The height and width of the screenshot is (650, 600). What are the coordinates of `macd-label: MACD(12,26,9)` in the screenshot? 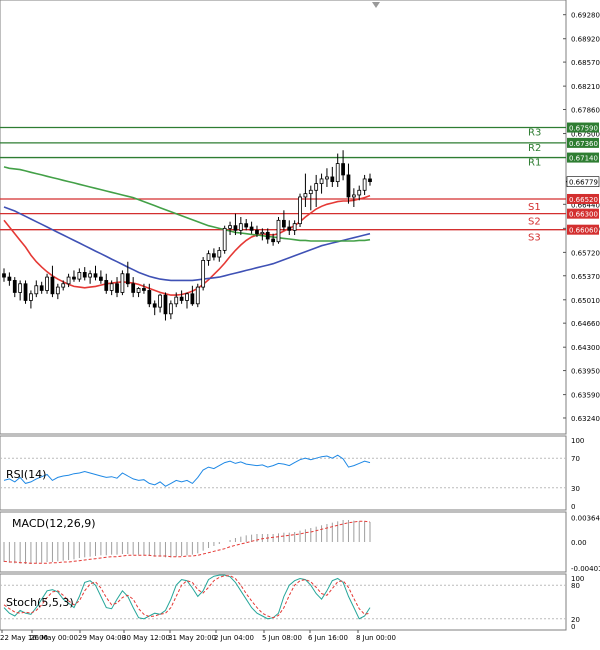 It's located at (54, 523).